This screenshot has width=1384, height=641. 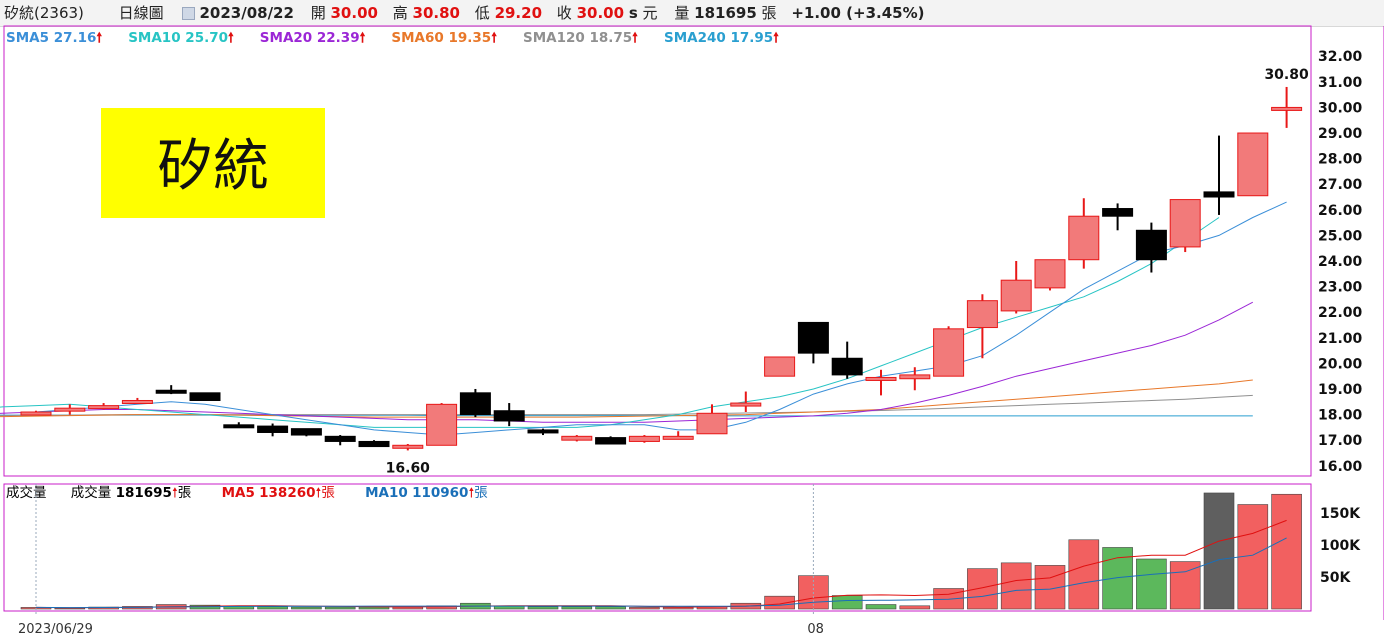 What do you see at coordinates (1340, 313) in the screenshot?
I see `price-tick-label: 22.00` at bounding box center [1340, 313].